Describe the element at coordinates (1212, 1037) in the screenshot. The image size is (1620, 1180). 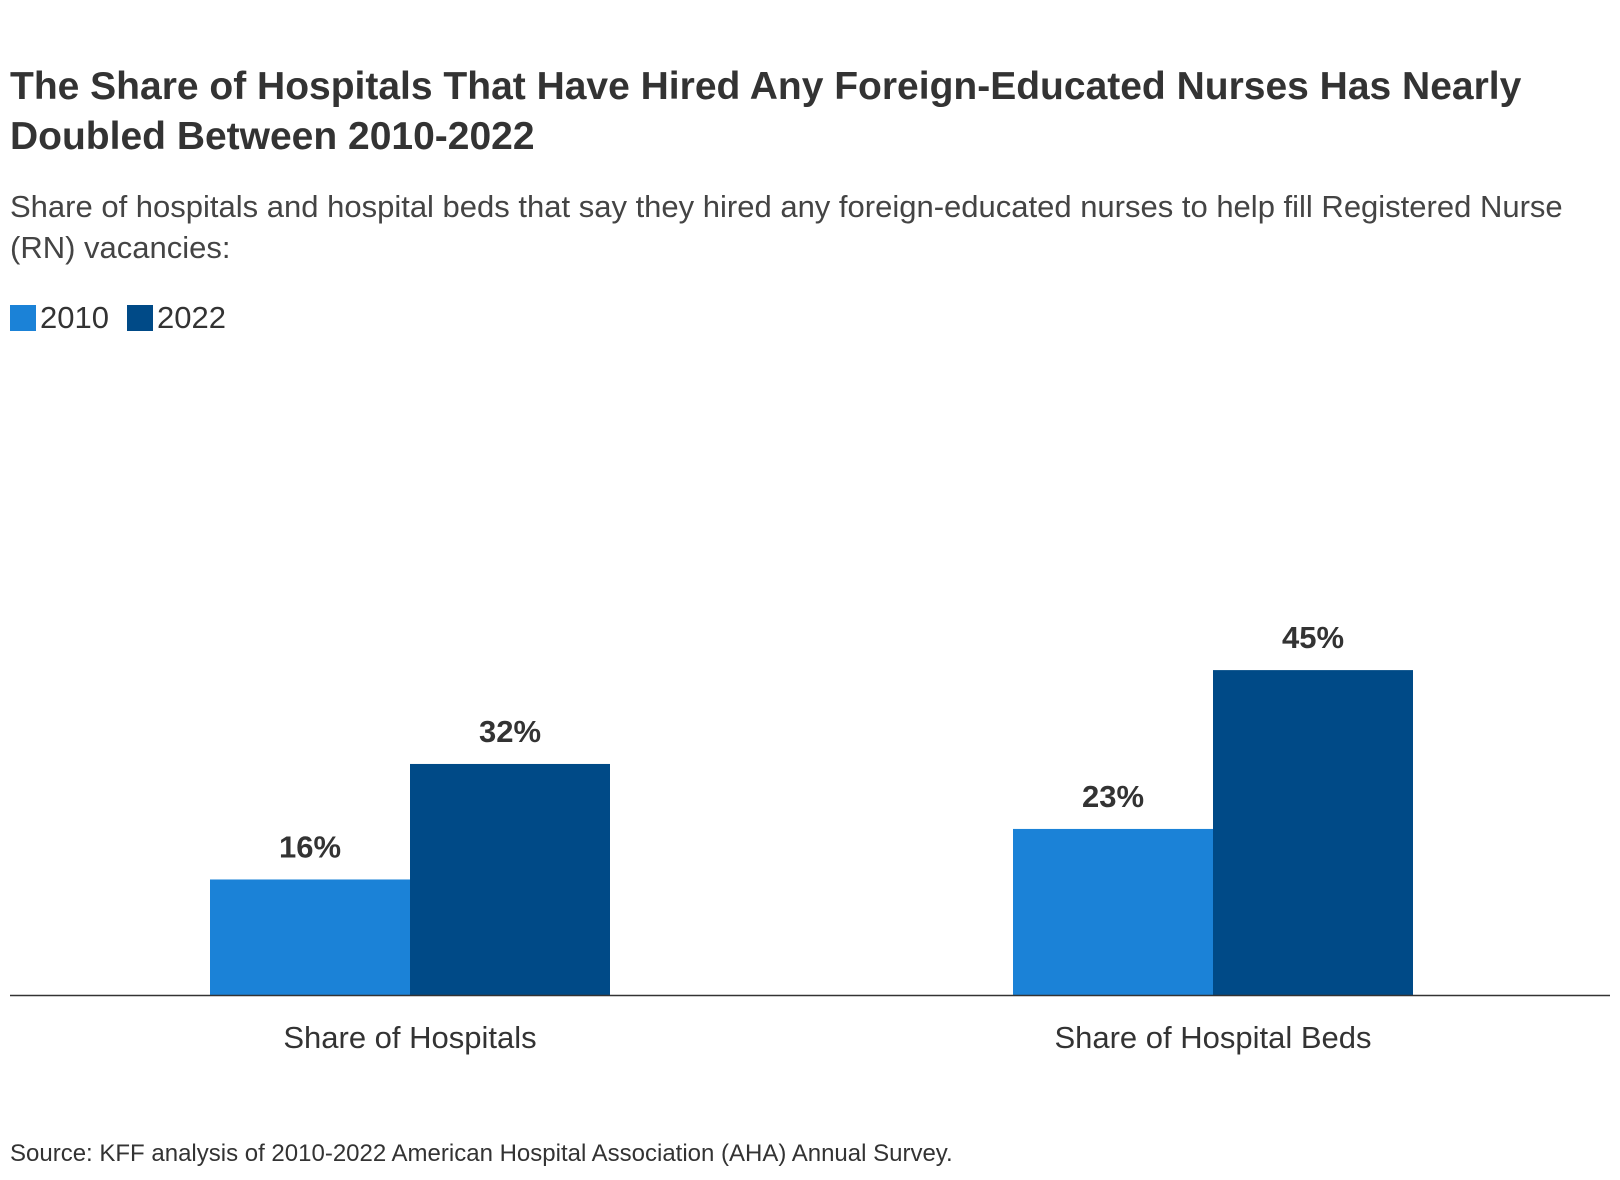
I see `x-tick-label-1: Share of Hospital Beds` at that location.